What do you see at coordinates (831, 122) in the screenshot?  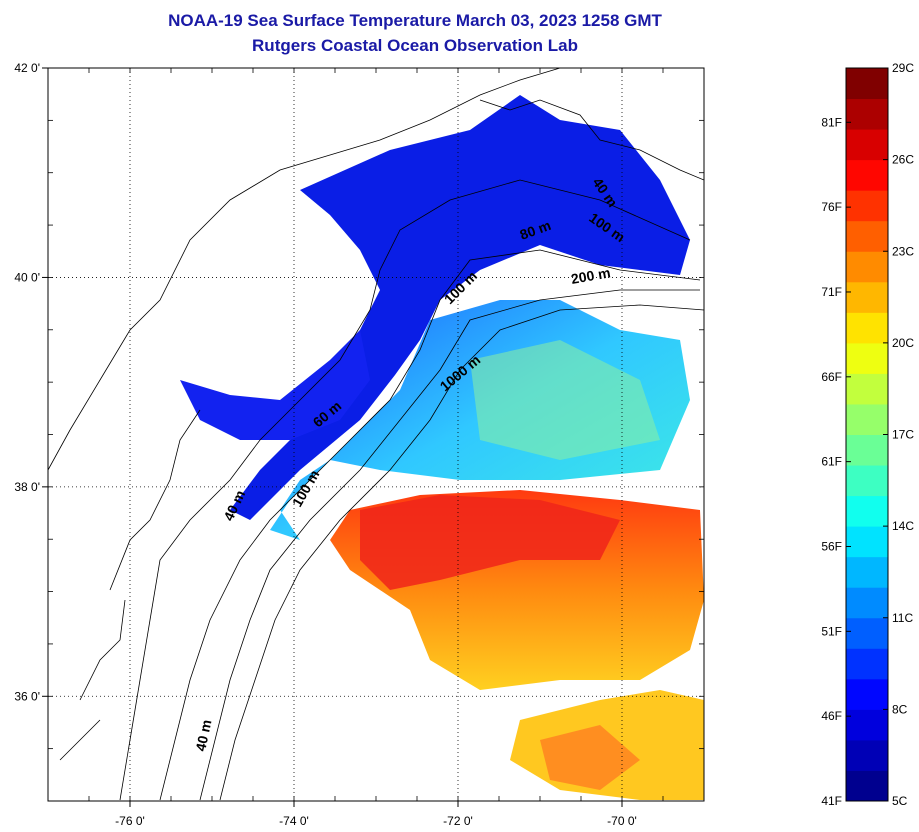 I see `colorbar-label-f: 81F` at bounding box center [831, 122].